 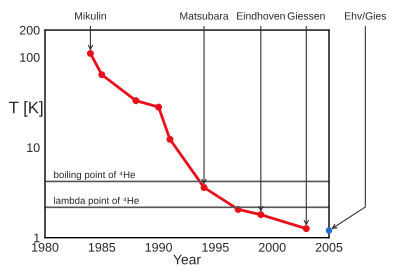 I want to click on annotation: Giessen, so click(x=306, y=16).